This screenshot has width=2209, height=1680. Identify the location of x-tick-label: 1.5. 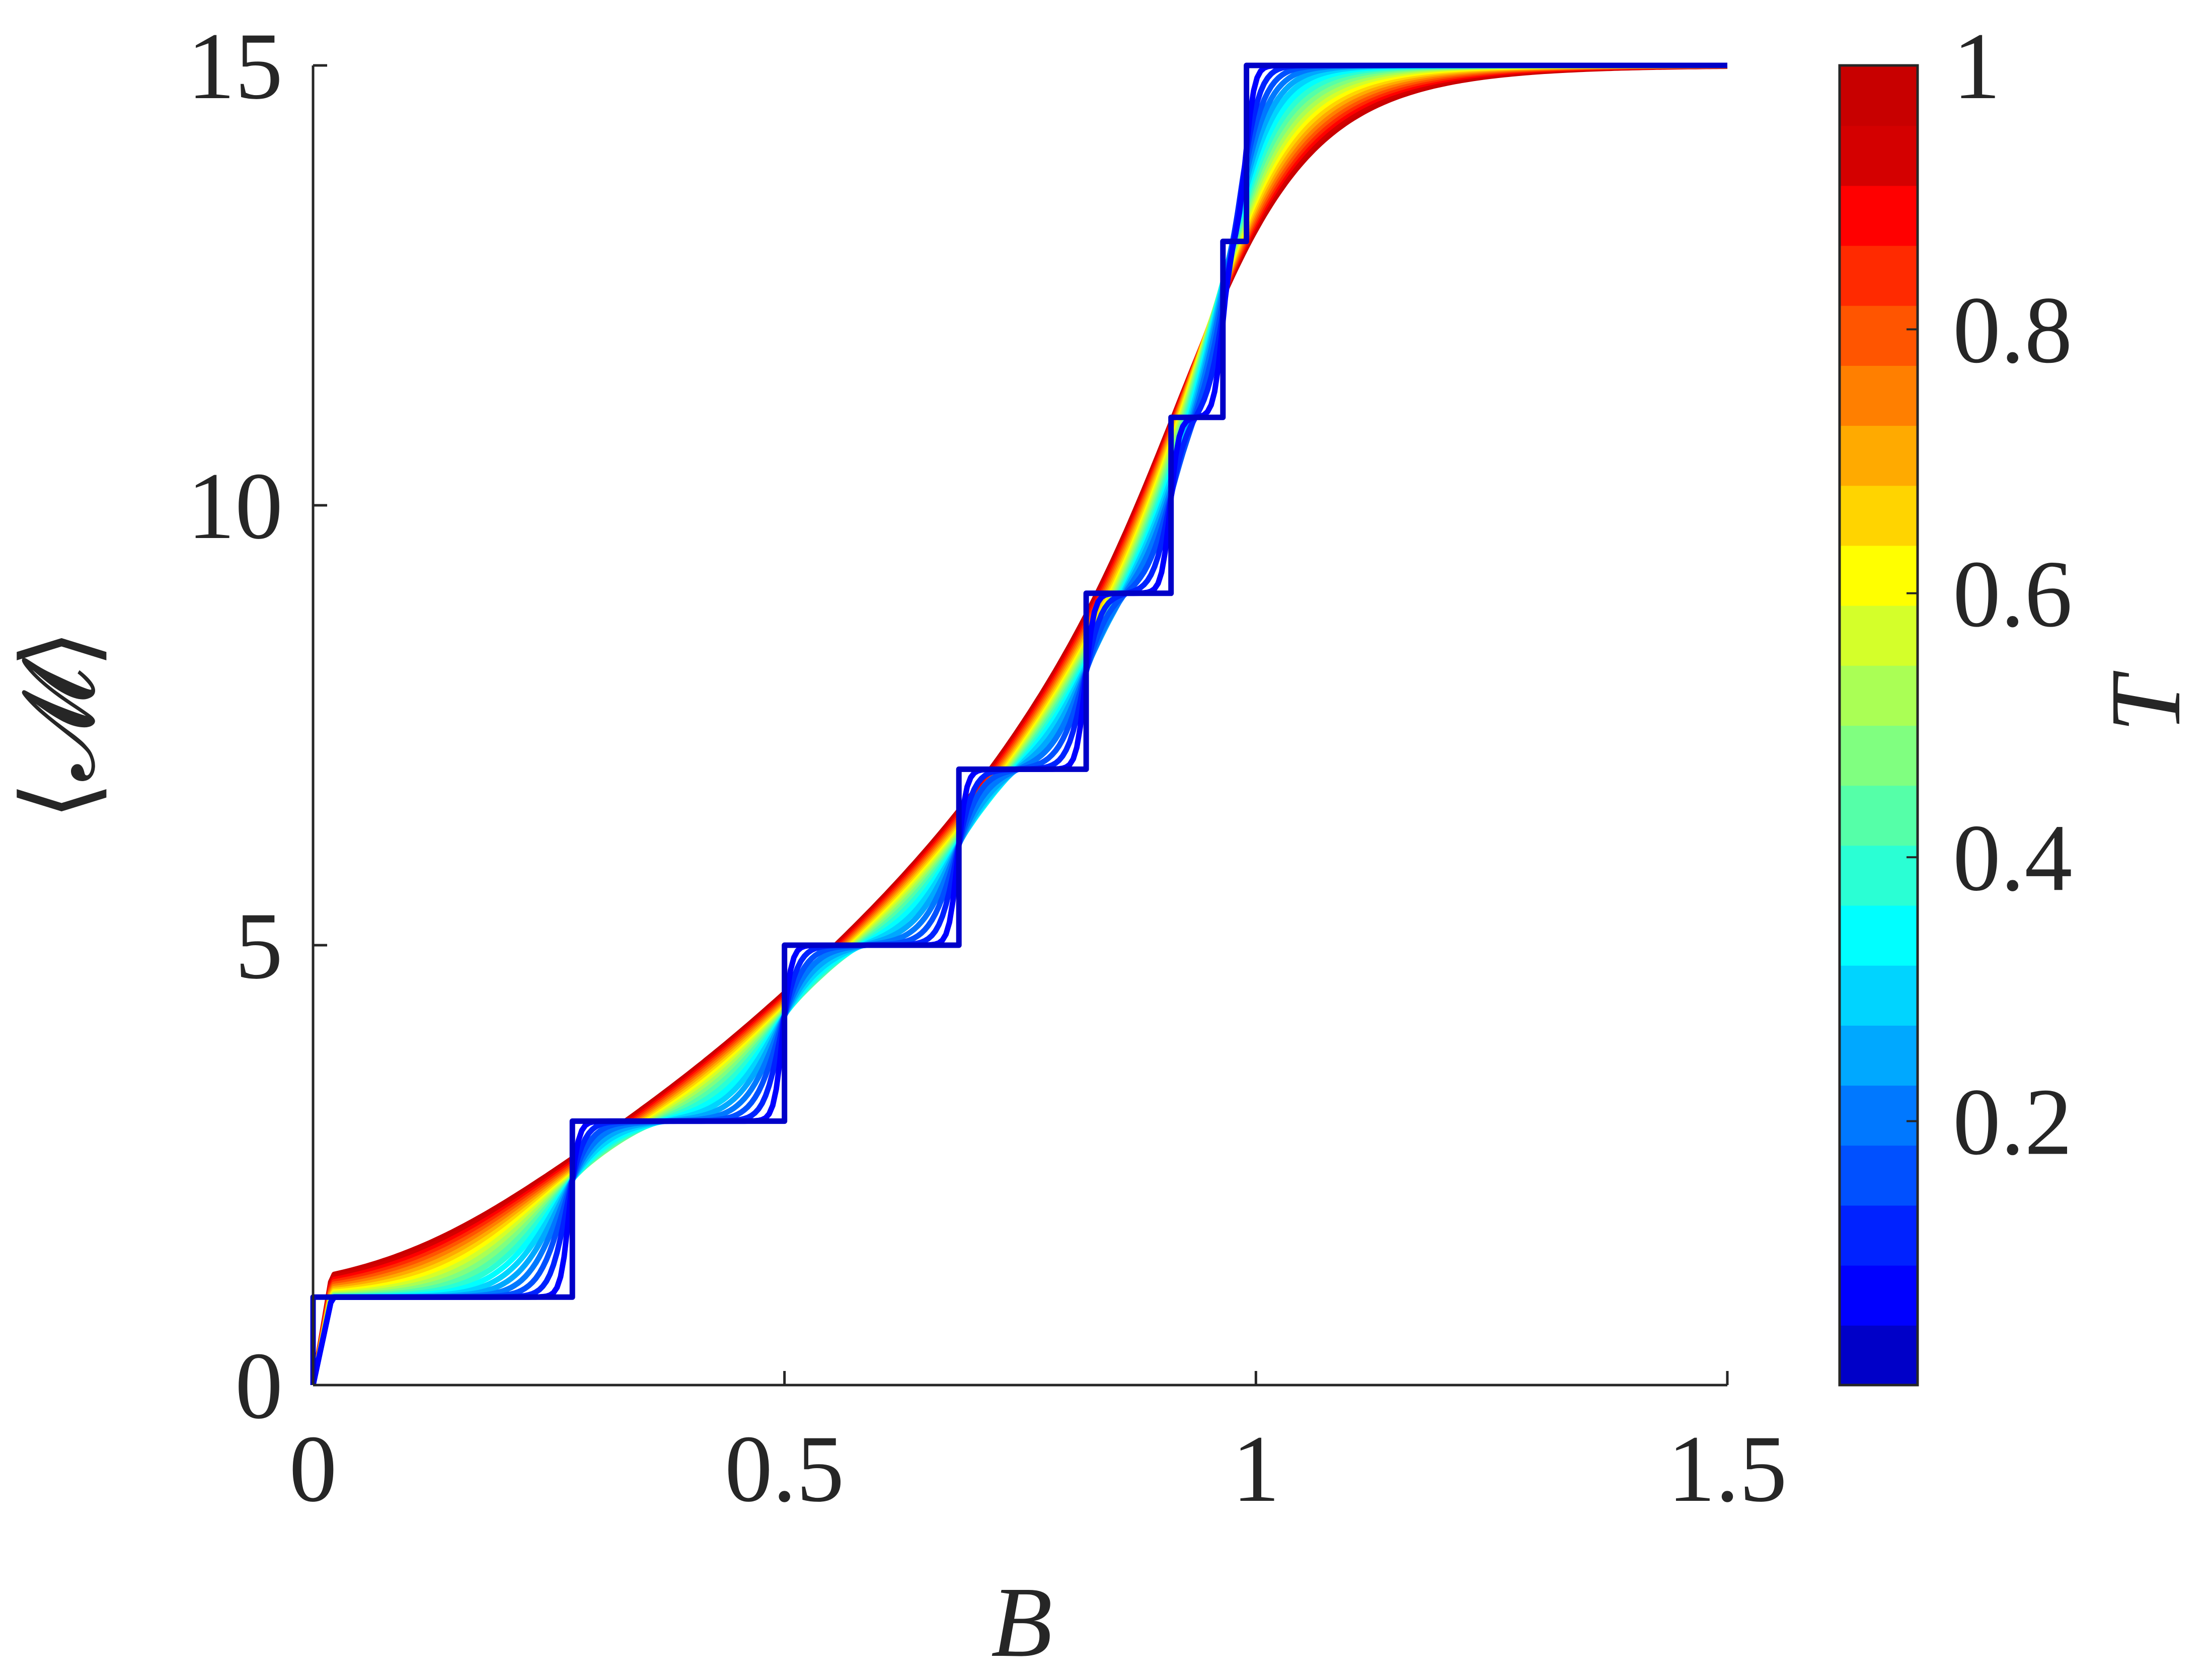
(1727, 1469).